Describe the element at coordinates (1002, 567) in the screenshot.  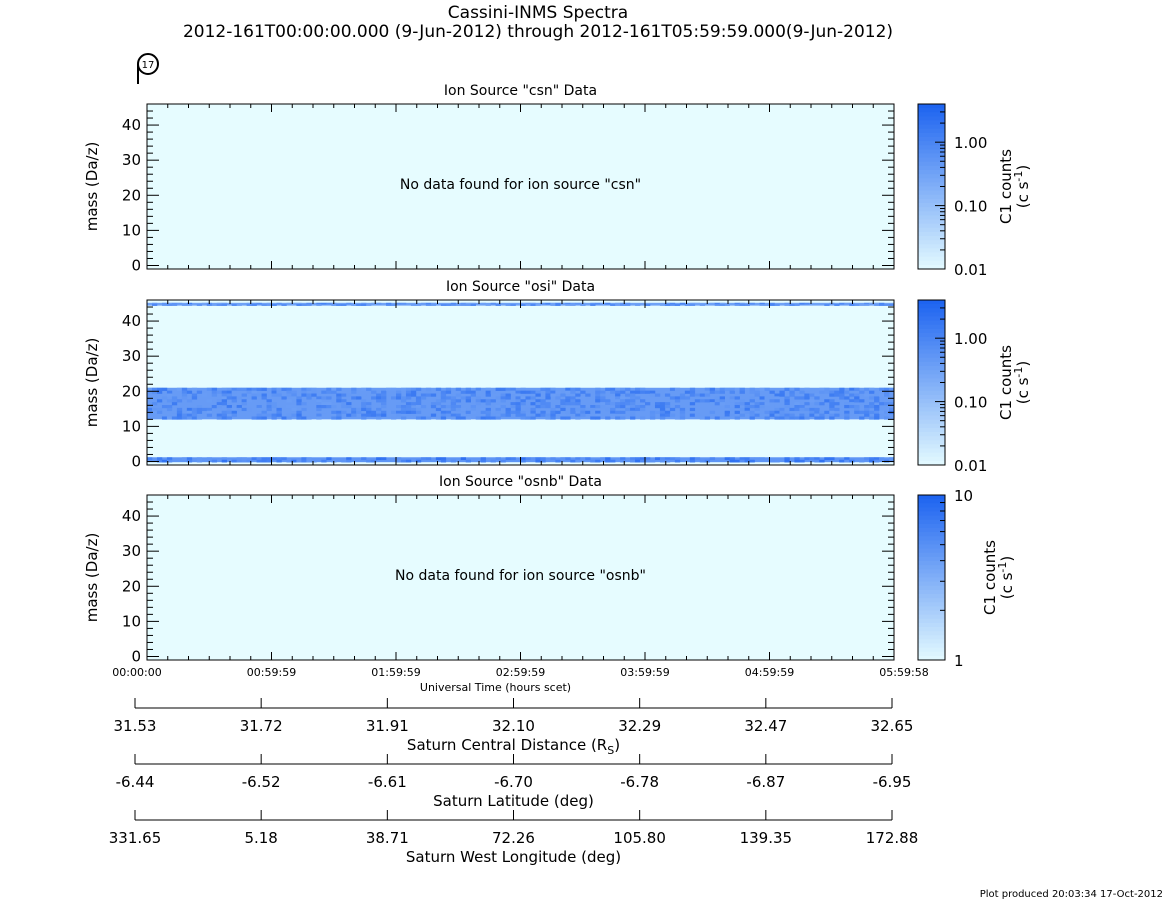
I see `colorbar-units-exp: -1` at that location.